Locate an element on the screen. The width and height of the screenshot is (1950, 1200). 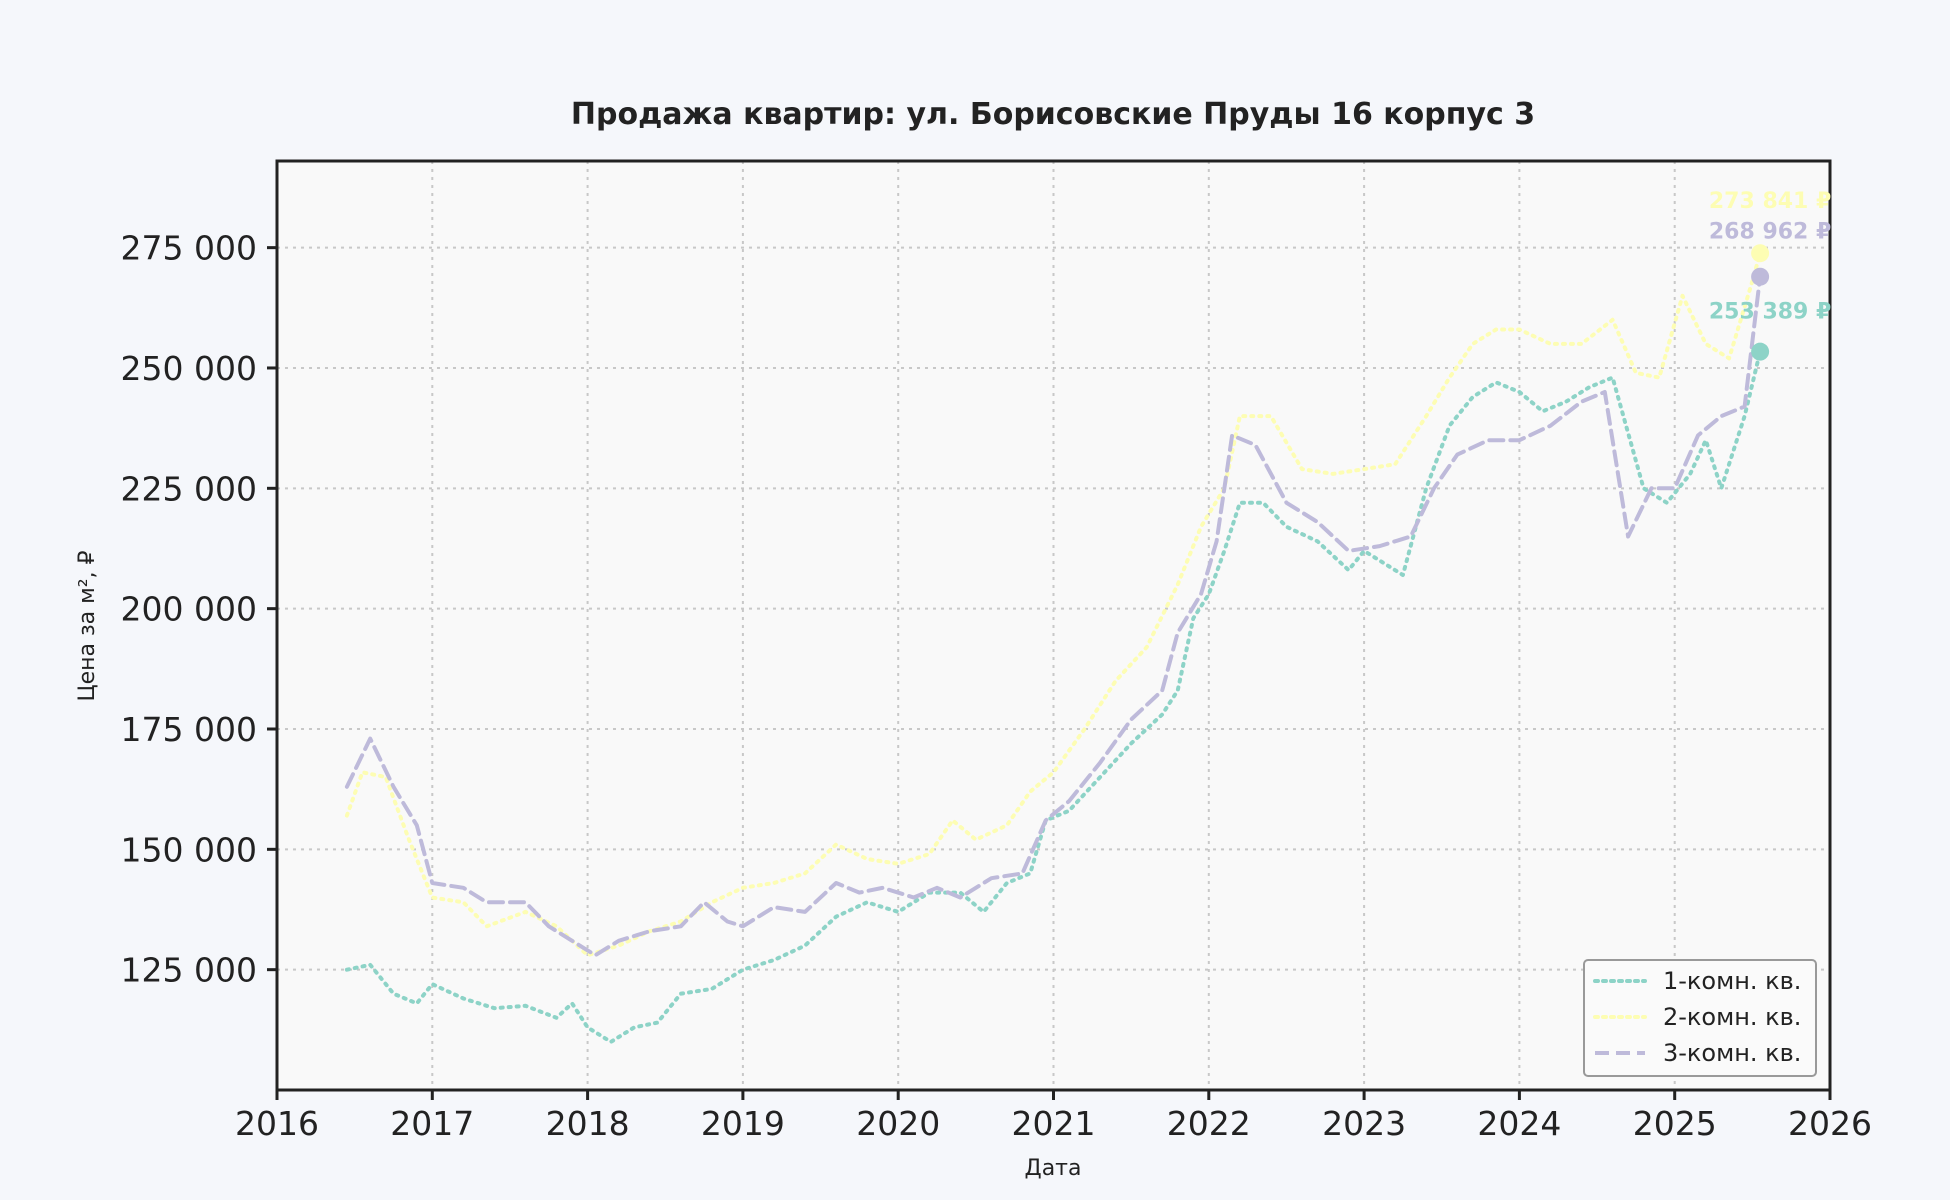
endpoint-marker-2room is located at coordinates (1760, 253).